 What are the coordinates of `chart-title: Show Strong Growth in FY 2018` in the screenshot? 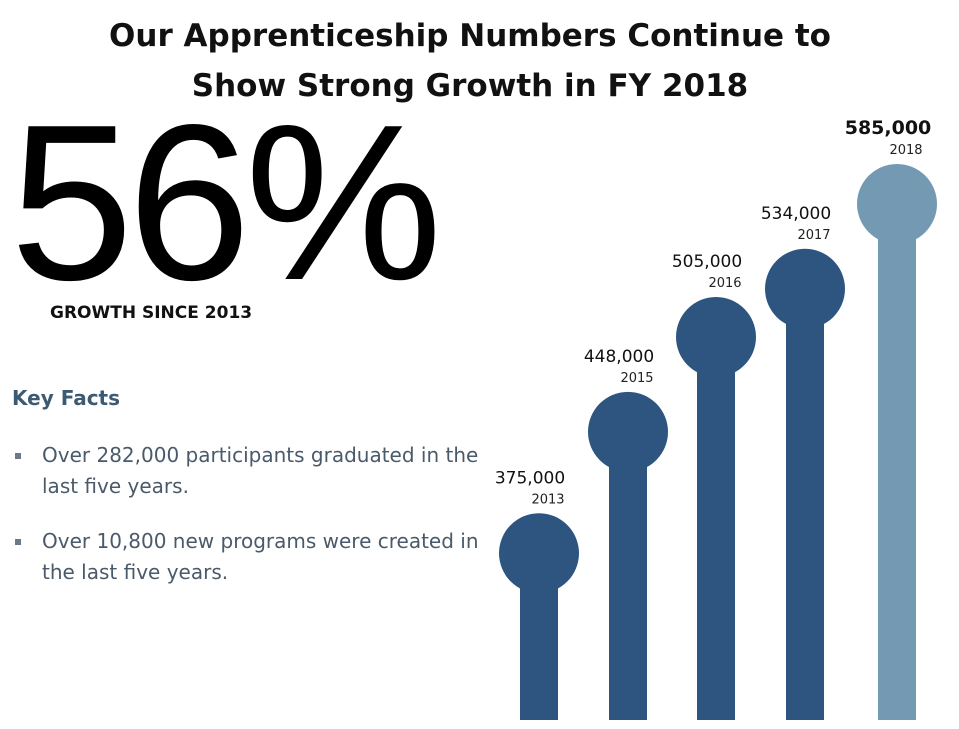 It's located at (470, 86).